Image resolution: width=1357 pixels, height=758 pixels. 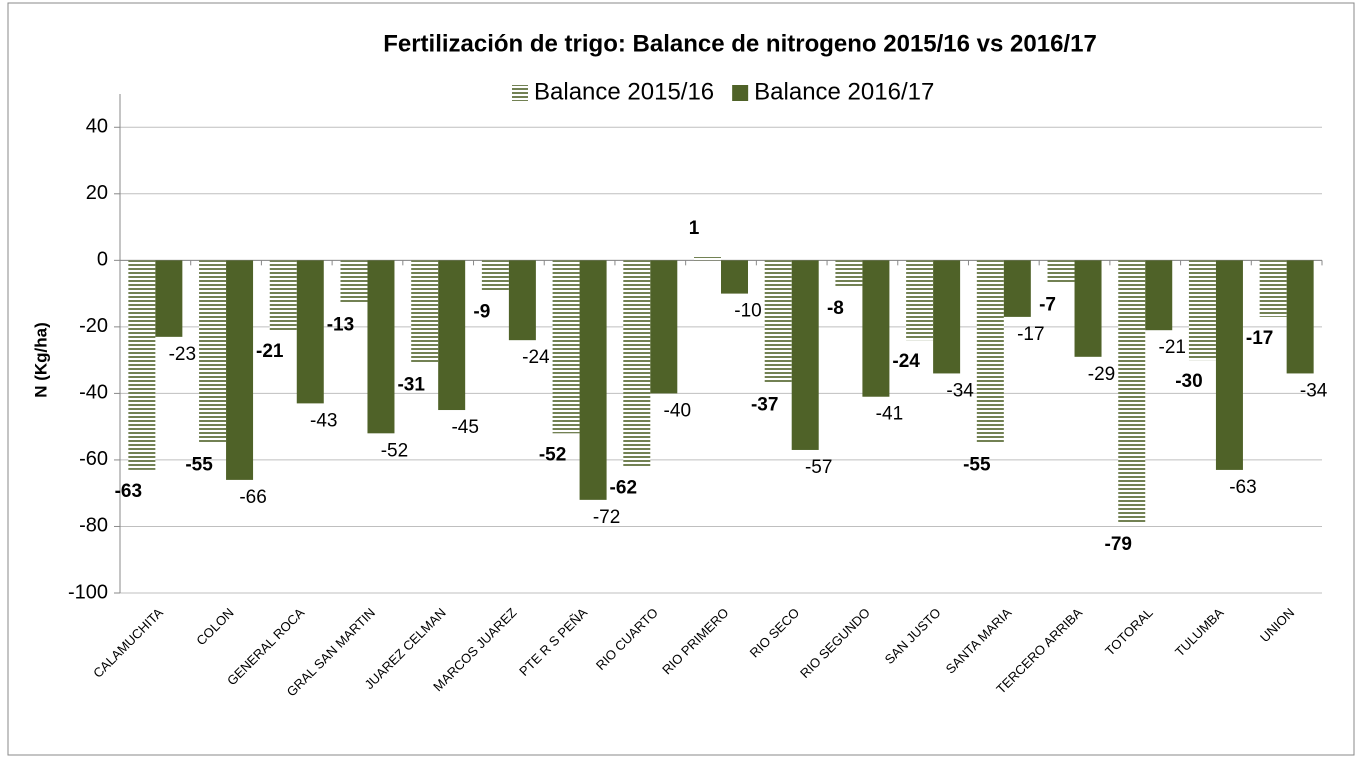 What do you see at coordinates (624, 91) in the screenshot?
I see `legend-label: Balance 2015/16` at bounding box center [624, 91].